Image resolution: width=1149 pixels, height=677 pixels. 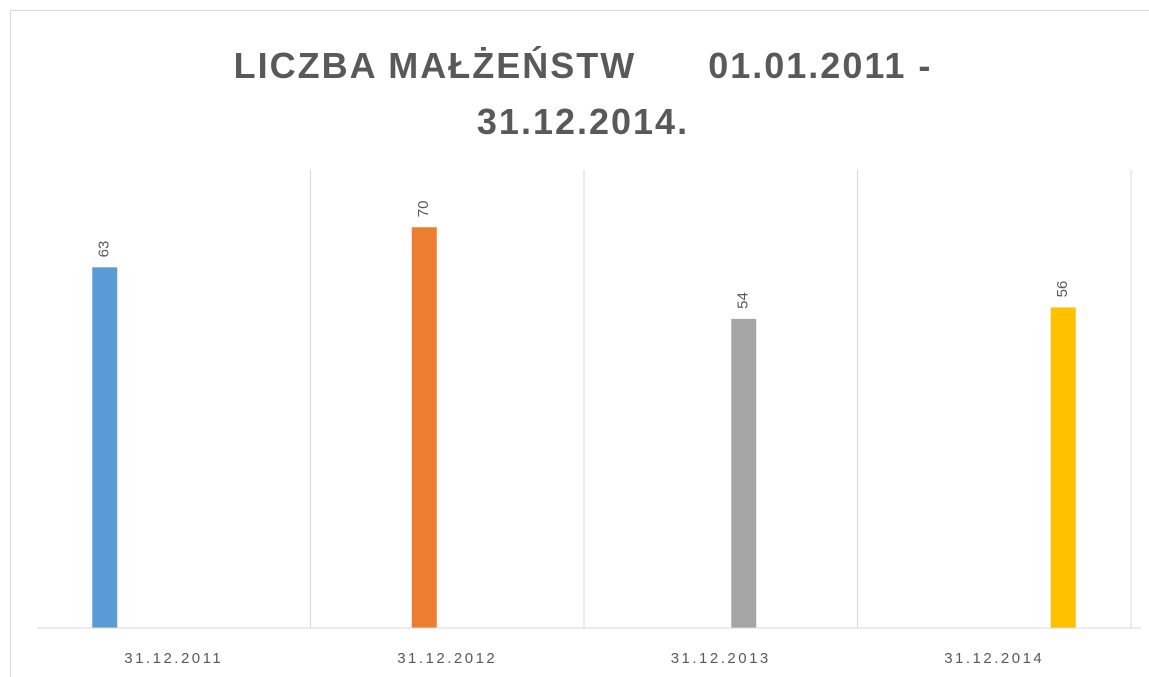 I want to click on data-label: 70, so click(x=423, y=209).